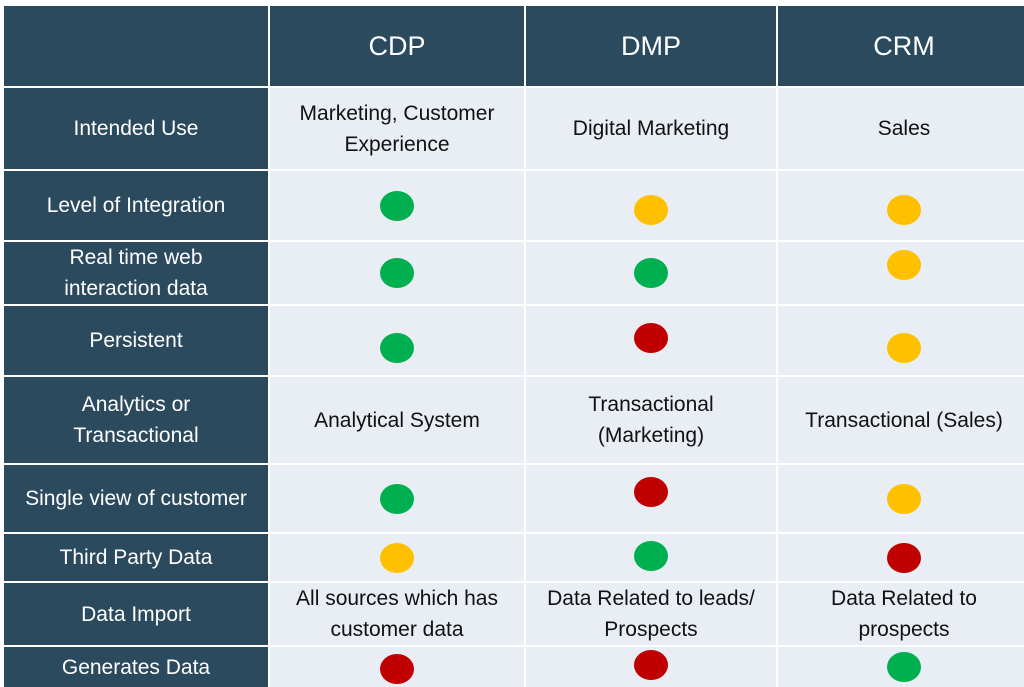  What do you see at coordinates (136, 205) in the screenshot?
I see `row-label: Level of Integration` at bounding box center [136, 205].